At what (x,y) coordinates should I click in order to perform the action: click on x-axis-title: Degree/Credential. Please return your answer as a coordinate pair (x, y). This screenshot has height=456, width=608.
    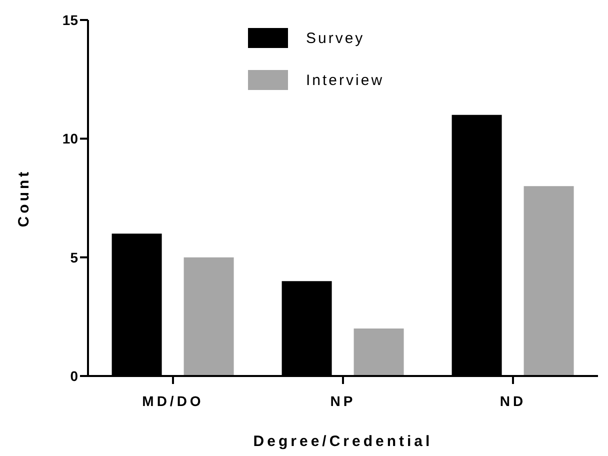
    Looking at the image, I should click on (343, 441).